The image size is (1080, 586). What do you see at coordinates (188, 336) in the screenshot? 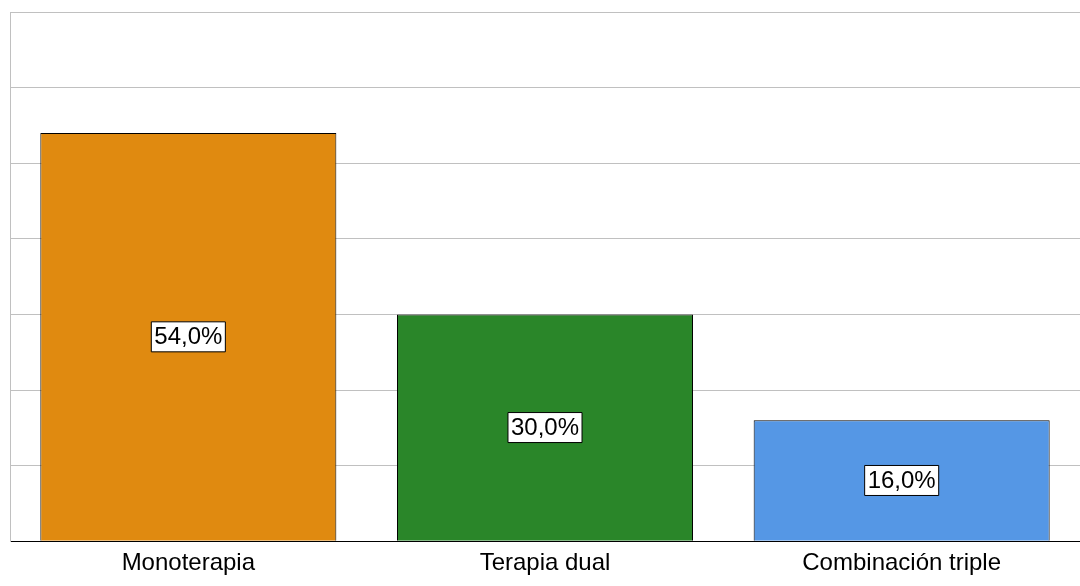
I see `data-label: 54,0%` at bounding box center [188, 336].